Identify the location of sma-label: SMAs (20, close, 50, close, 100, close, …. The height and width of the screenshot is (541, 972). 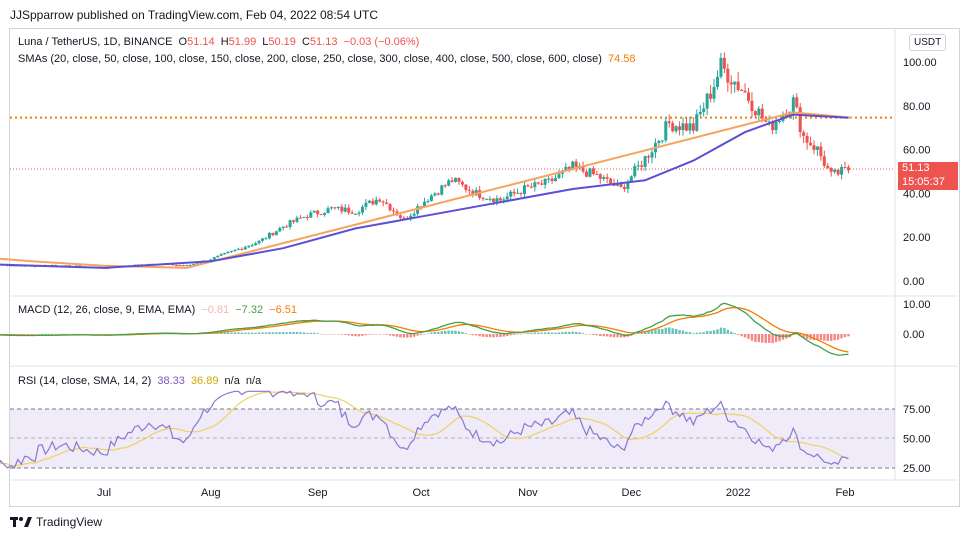
(310, 59).